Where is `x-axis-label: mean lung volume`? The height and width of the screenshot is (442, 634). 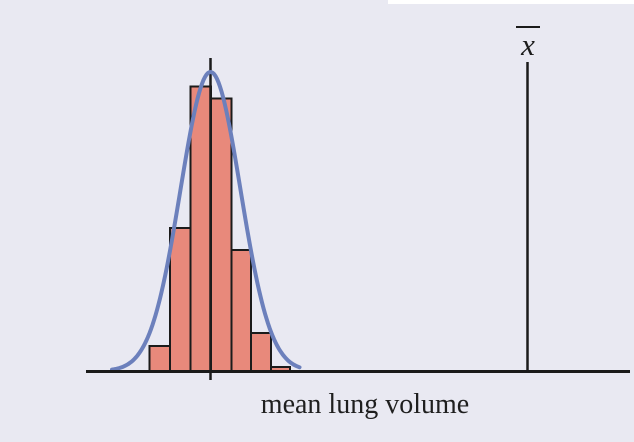 x-axis-label: mean lung volume is located at coordinates (365, 404).